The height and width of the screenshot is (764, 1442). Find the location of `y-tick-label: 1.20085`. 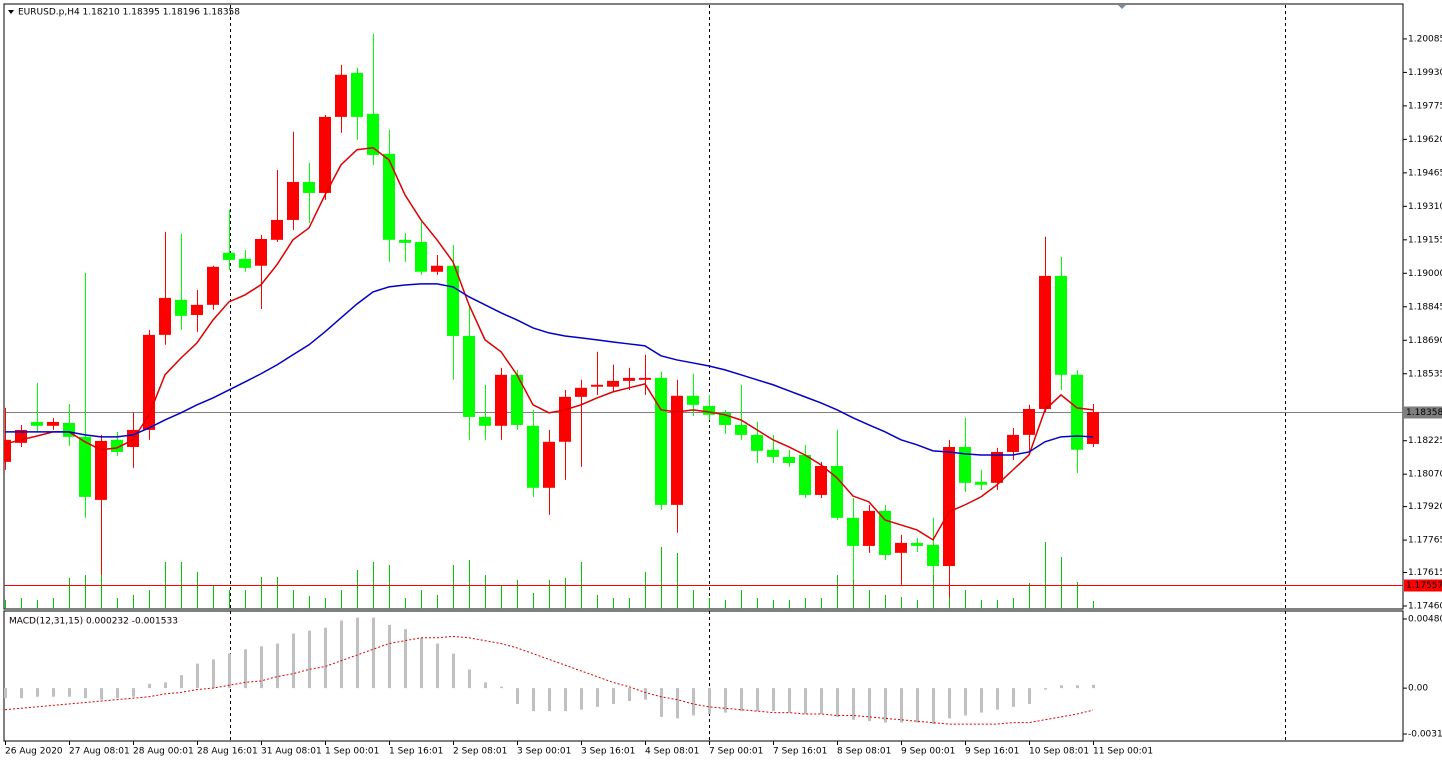

y-tick-label: 1.20085 is located at coordinates (1425, 39).